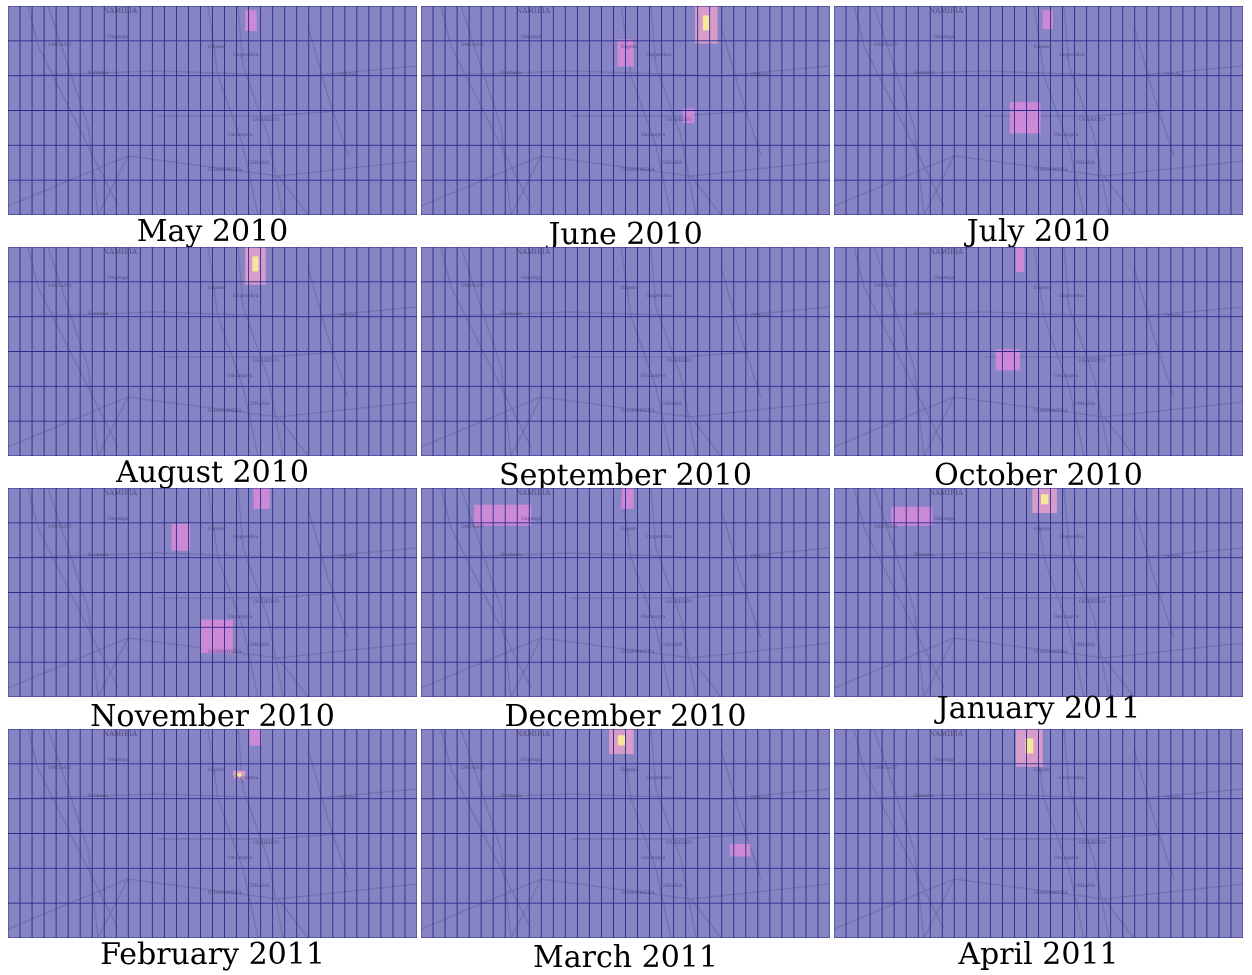  I want to click on panel-caption: August 2010, so click(212, 472).